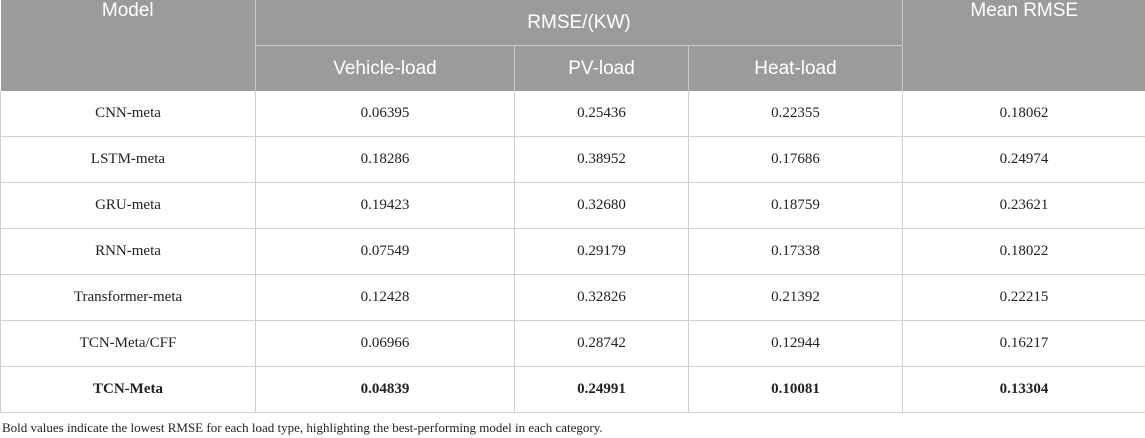  Describe the element at coordinates (795, 297) in the screenshot. I see `cell-heat-load: 0.21392` at that location.